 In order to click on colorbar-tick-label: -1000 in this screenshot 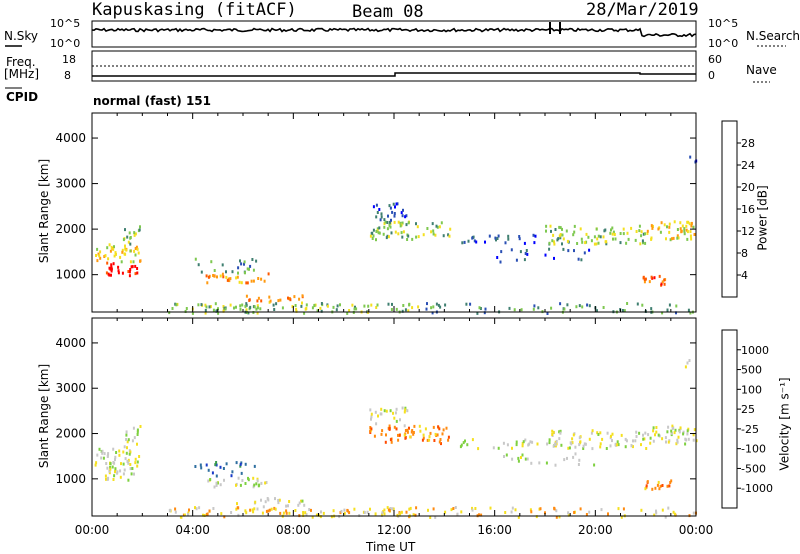, I will do `click(757, 488)`.